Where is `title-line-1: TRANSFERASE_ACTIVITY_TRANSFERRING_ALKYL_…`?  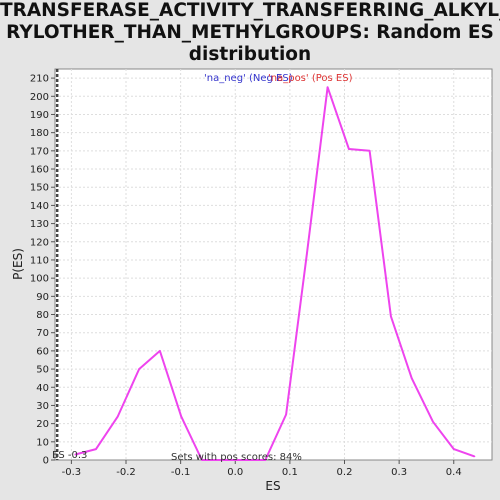 title-line-1: TRANSFERASE_ACTIVITY_TRANSFERRING_ALKYL_… is located at coordinates (250, 10).